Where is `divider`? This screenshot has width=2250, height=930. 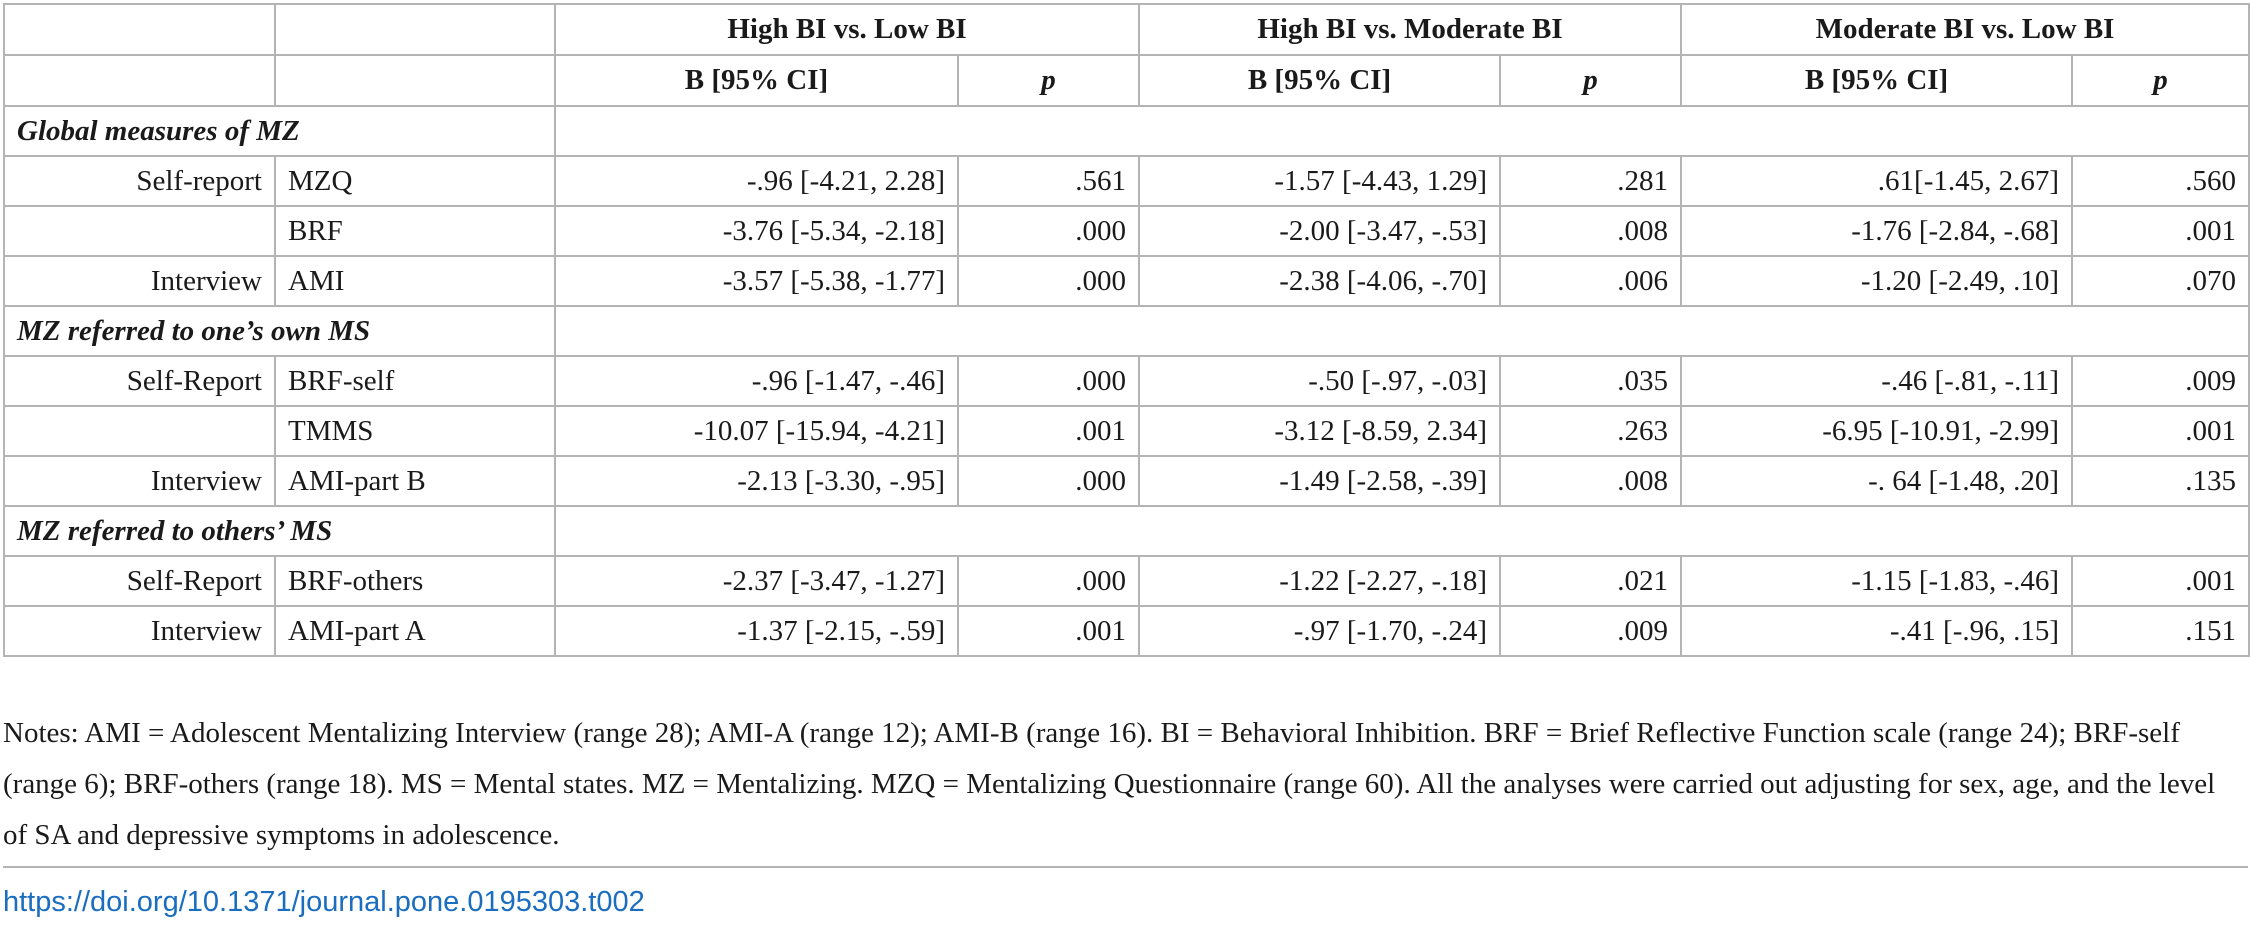 divider is located at coordinates (1125, 867).